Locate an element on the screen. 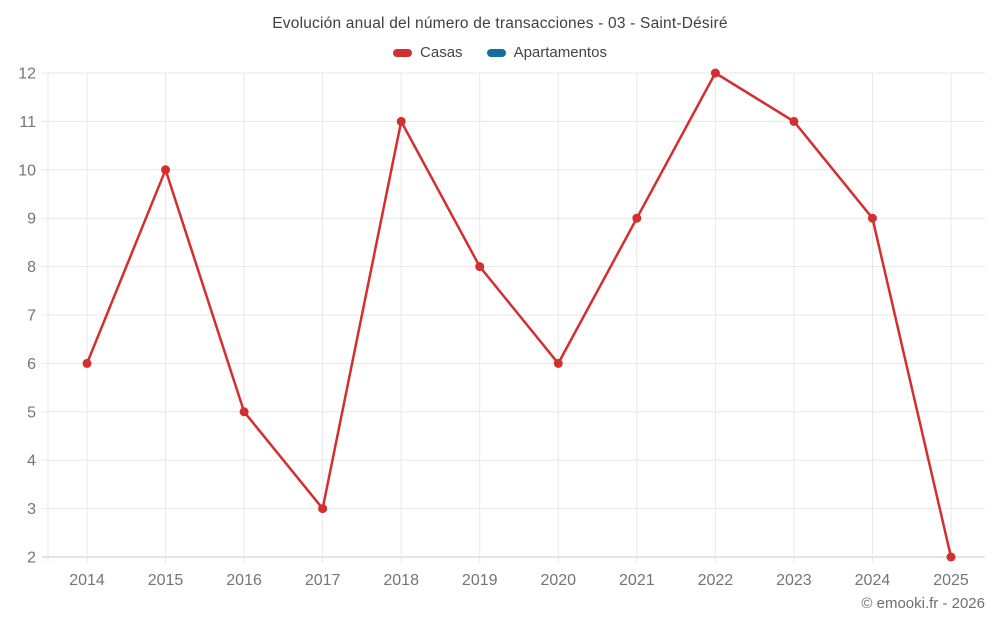 The width and height of the screenshot is (1000, 625). y-tick-label: 11 is located at coordinates (27, 122).